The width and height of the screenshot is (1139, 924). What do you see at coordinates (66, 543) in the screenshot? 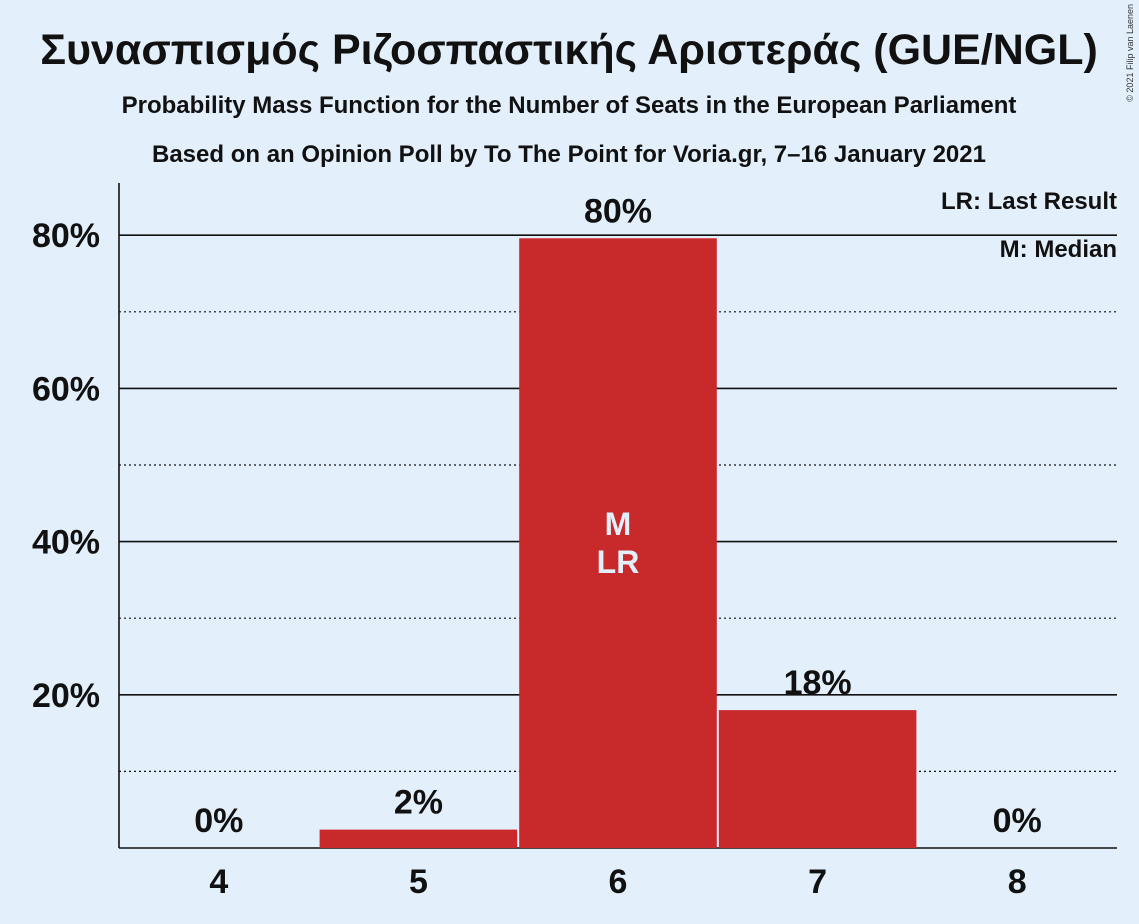
I see `y-tick-label: 40%` at bounding box center [66, 543].